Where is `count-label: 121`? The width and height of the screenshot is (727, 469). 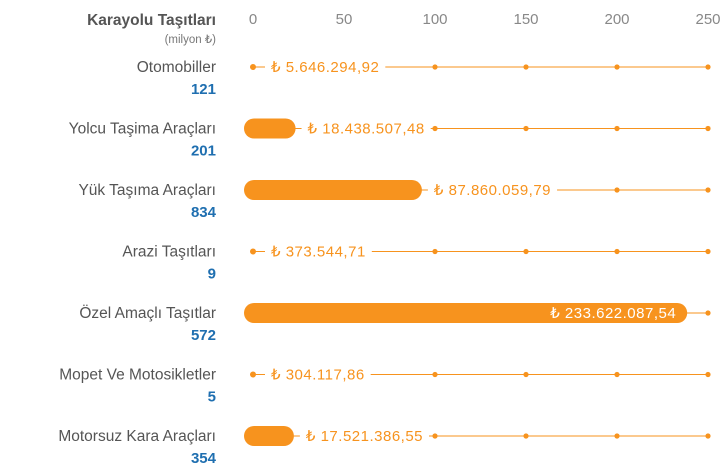
count-label: 121 is located at coordinates (203, 89).